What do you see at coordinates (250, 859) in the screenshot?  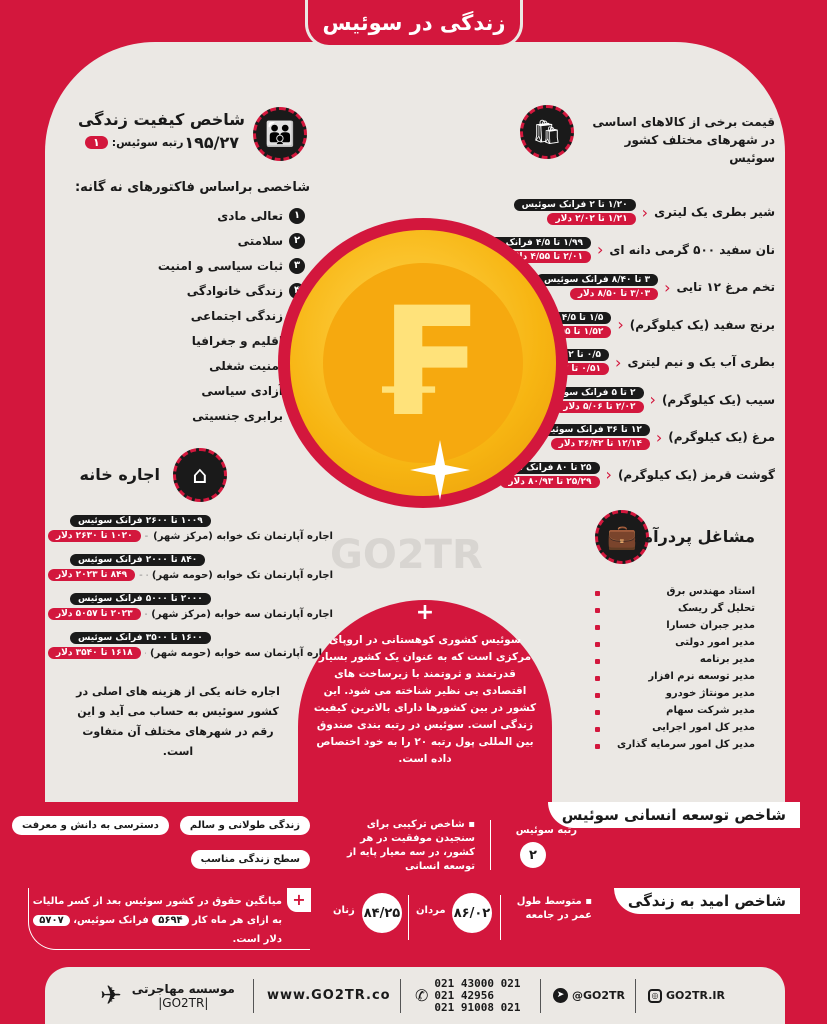 I see `hdi-pill: سطح زندگی مناسب` at bounding box center [250, 859].